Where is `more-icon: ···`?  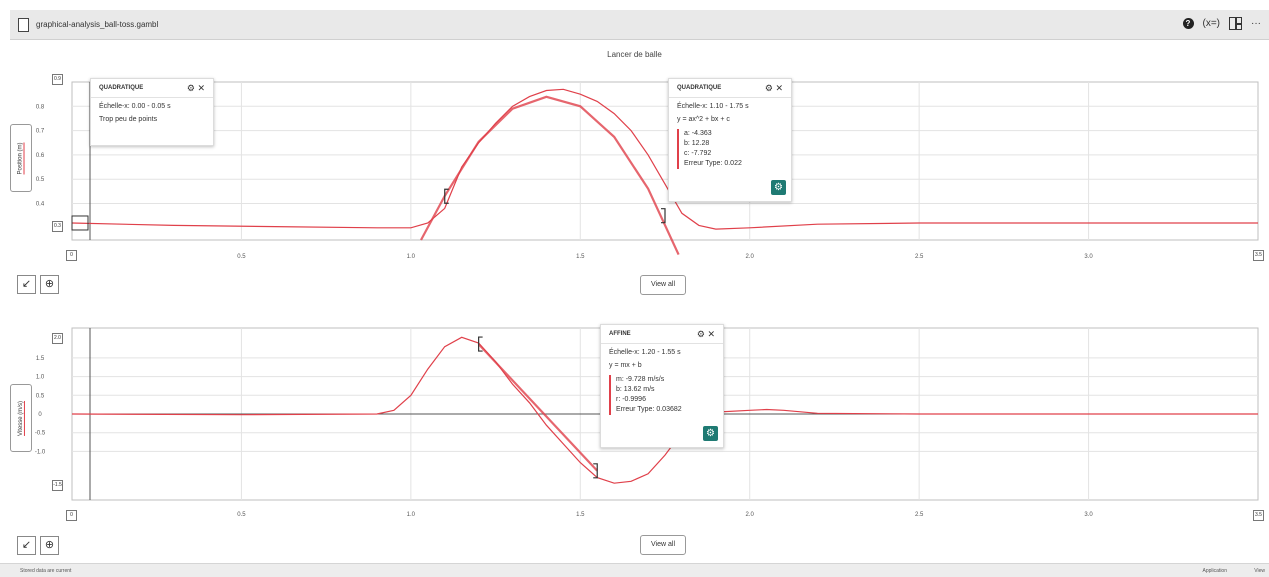 more-icon: ··· is located at coordinates (1256, 23).